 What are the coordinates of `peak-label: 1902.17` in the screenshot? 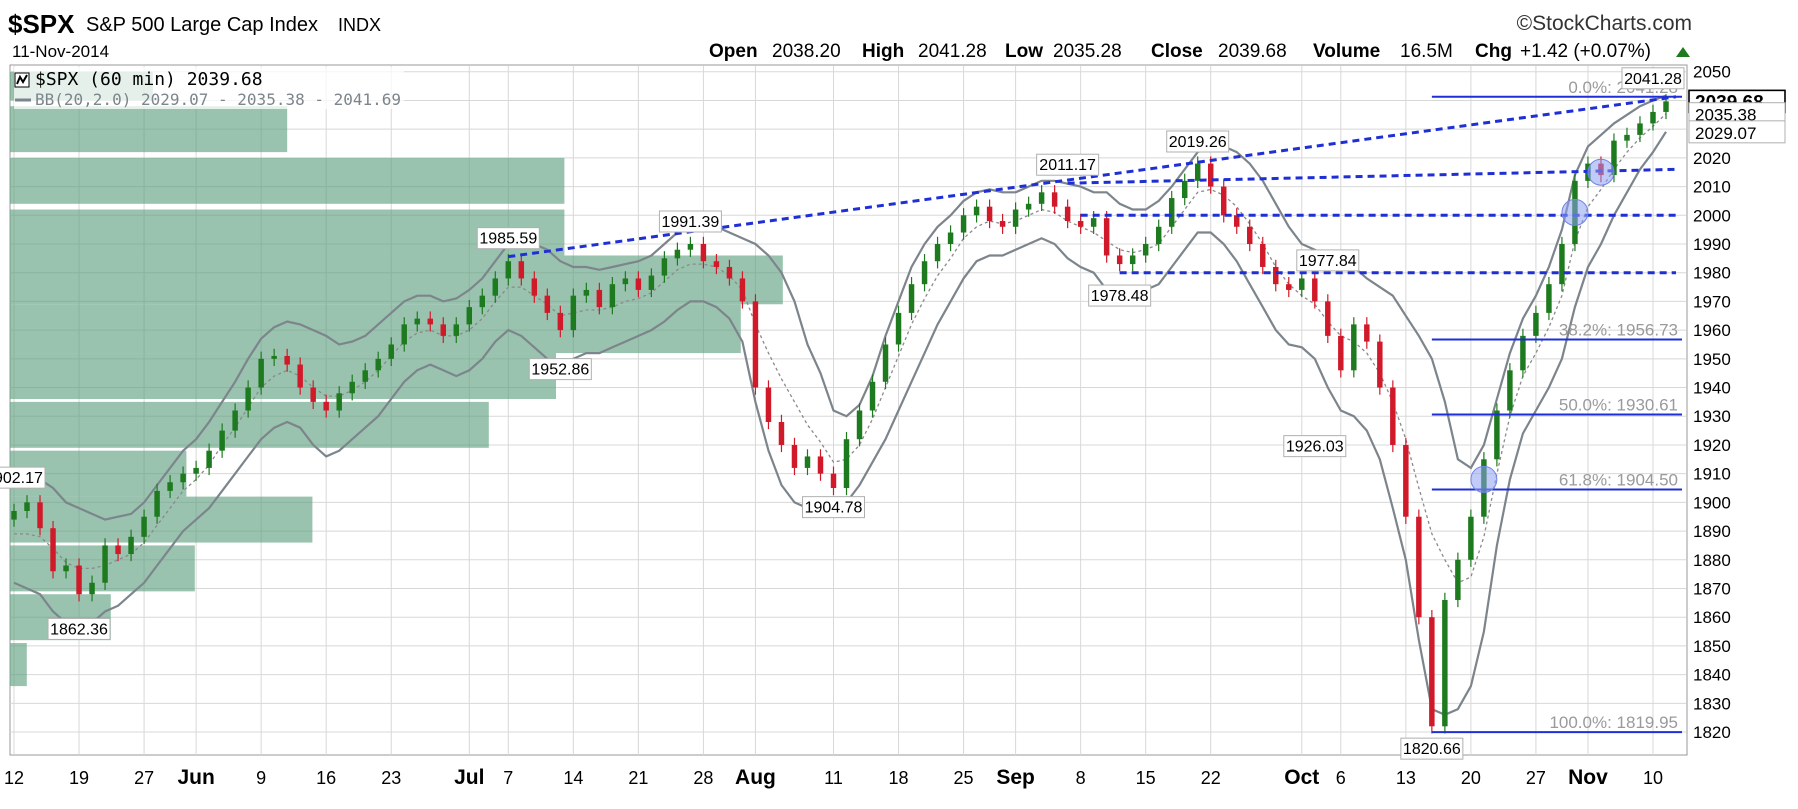 It's located at (21, 478).